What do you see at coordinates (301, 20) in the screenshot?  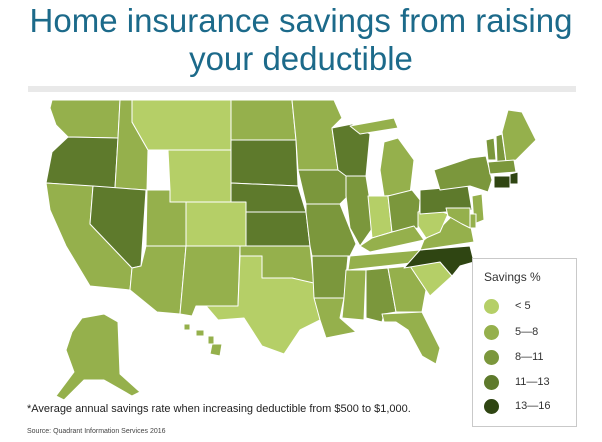 I see `title-line-1: Home insurance savings from raising` at bounding box center [301, 20].